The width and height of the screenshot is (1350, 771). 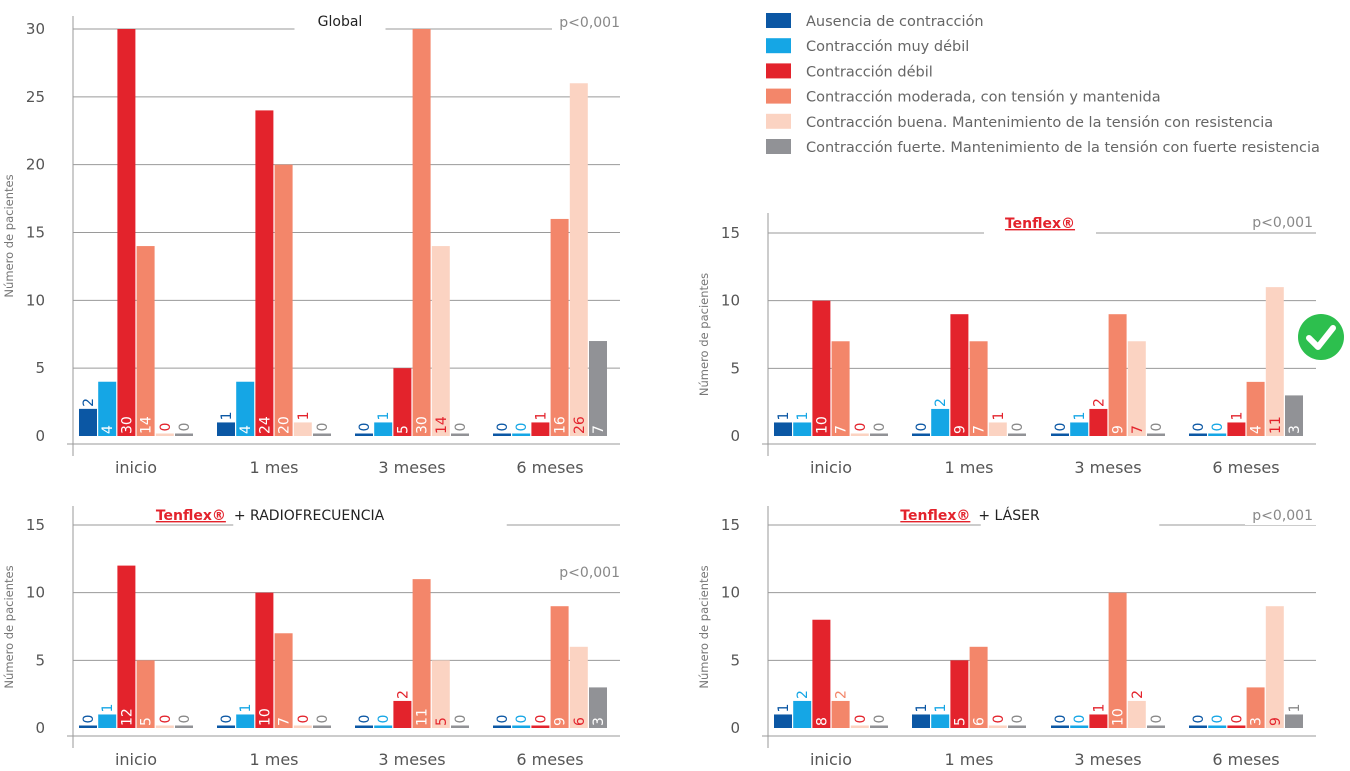 I want to click on legend-label: Contracción muy débil, so click(x=887, y=47).